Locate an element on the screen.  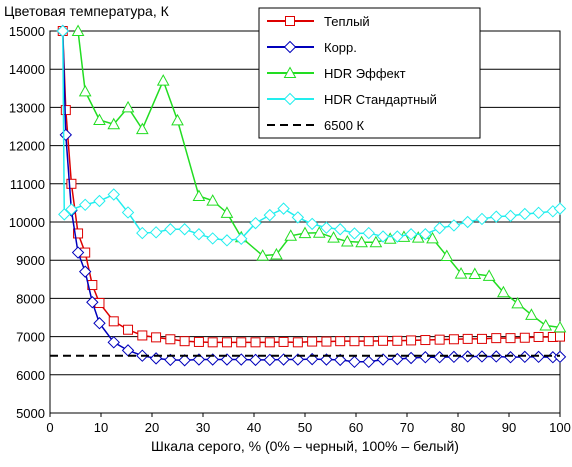
x-tick-label: 100 is located at coordinates (560, 427).